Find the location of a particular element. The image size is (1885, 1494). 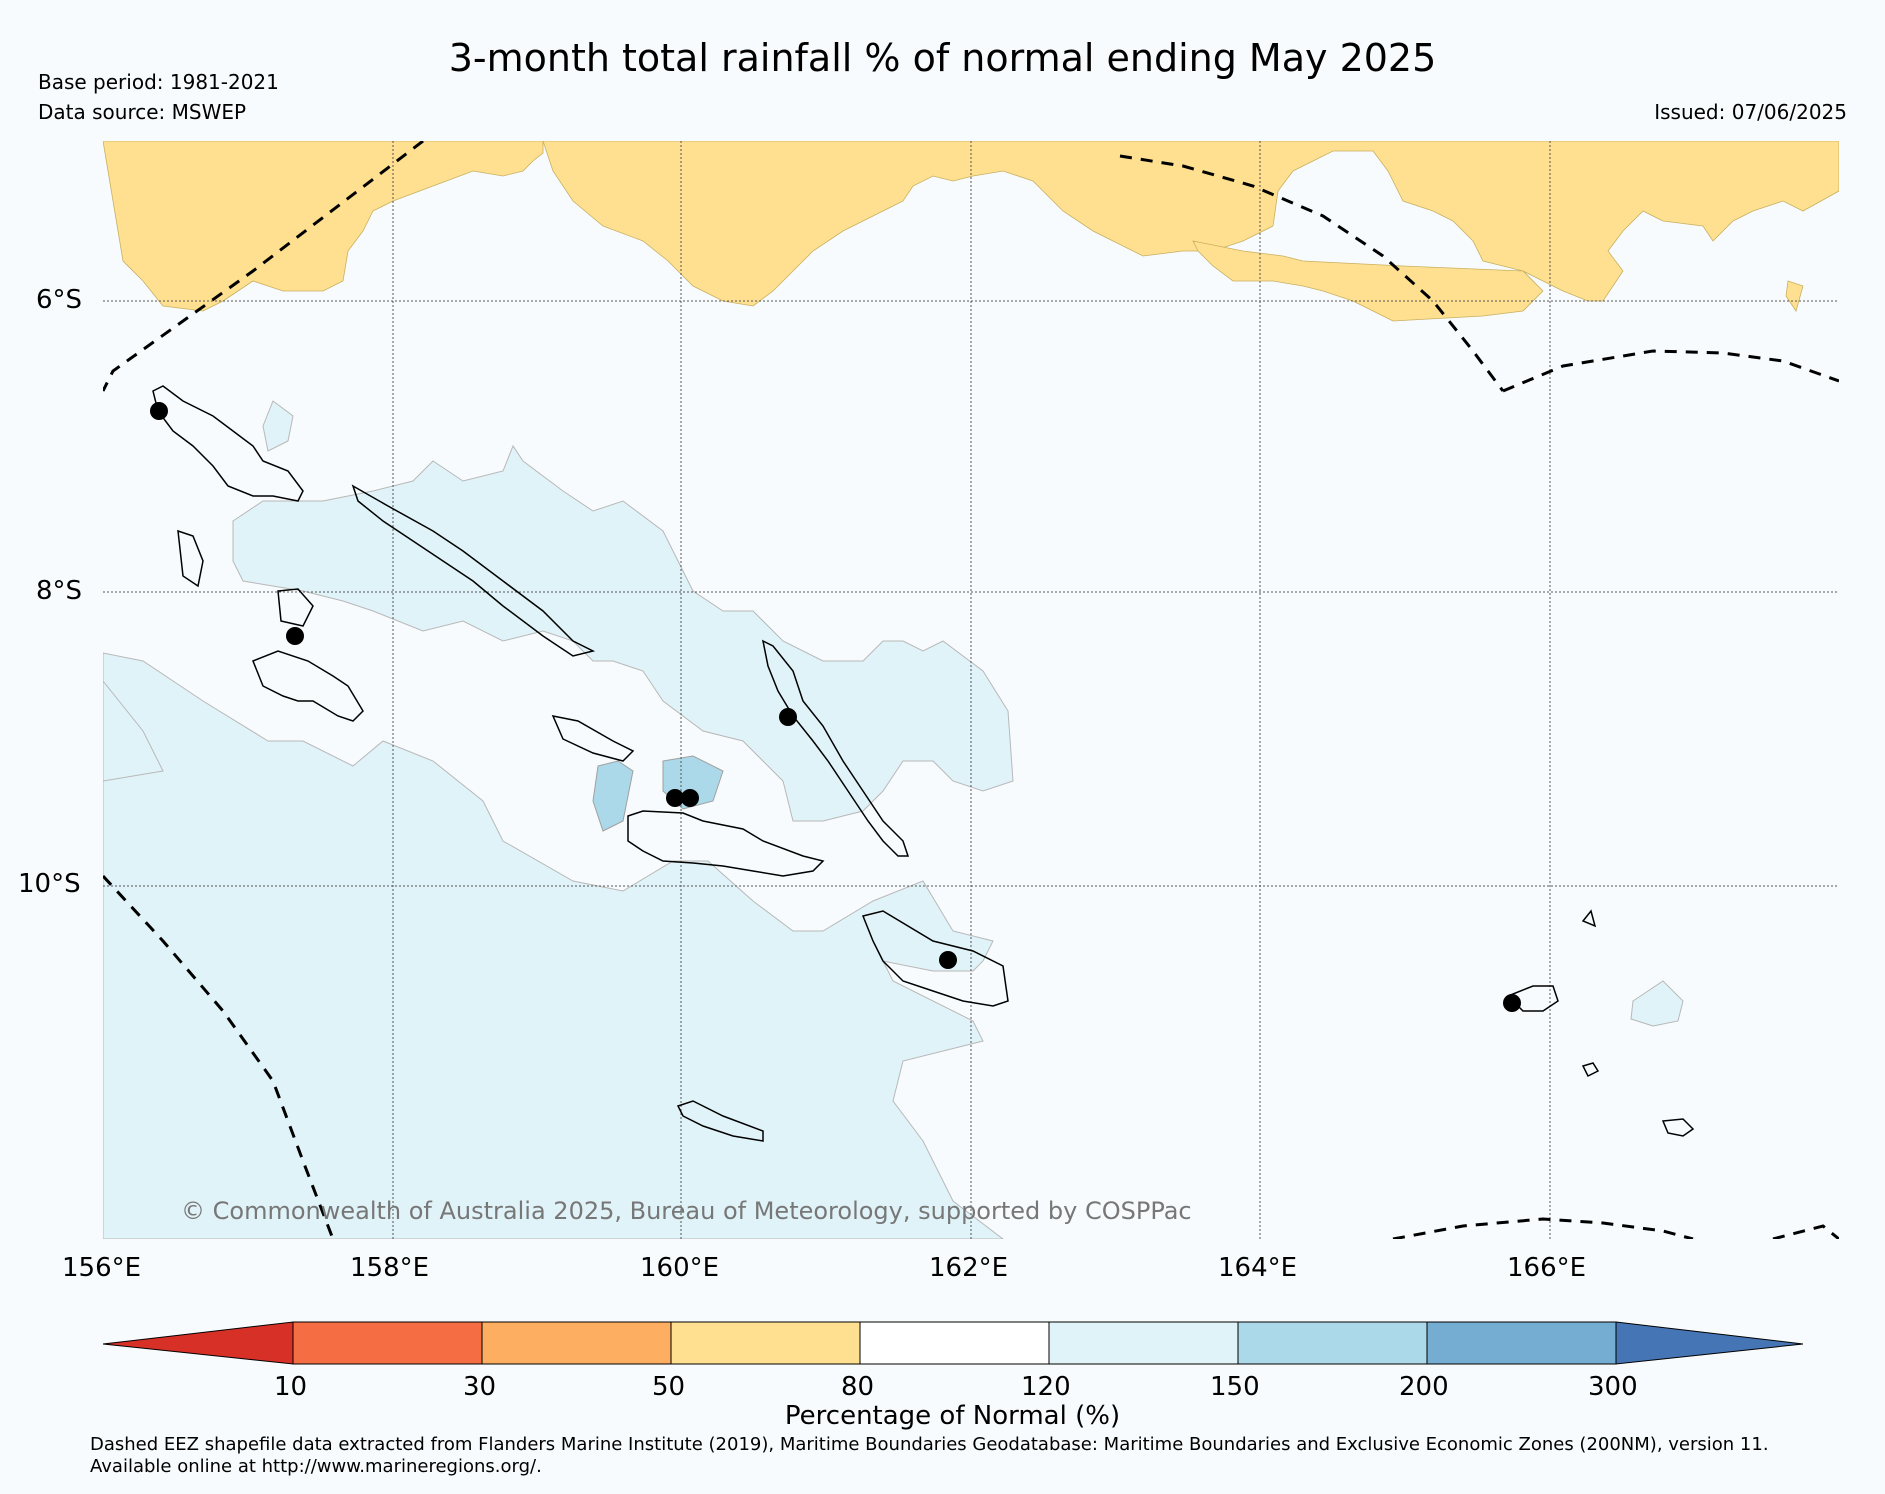

colorbar-tick-300: 300 is located at coordinates (1613, 1387).